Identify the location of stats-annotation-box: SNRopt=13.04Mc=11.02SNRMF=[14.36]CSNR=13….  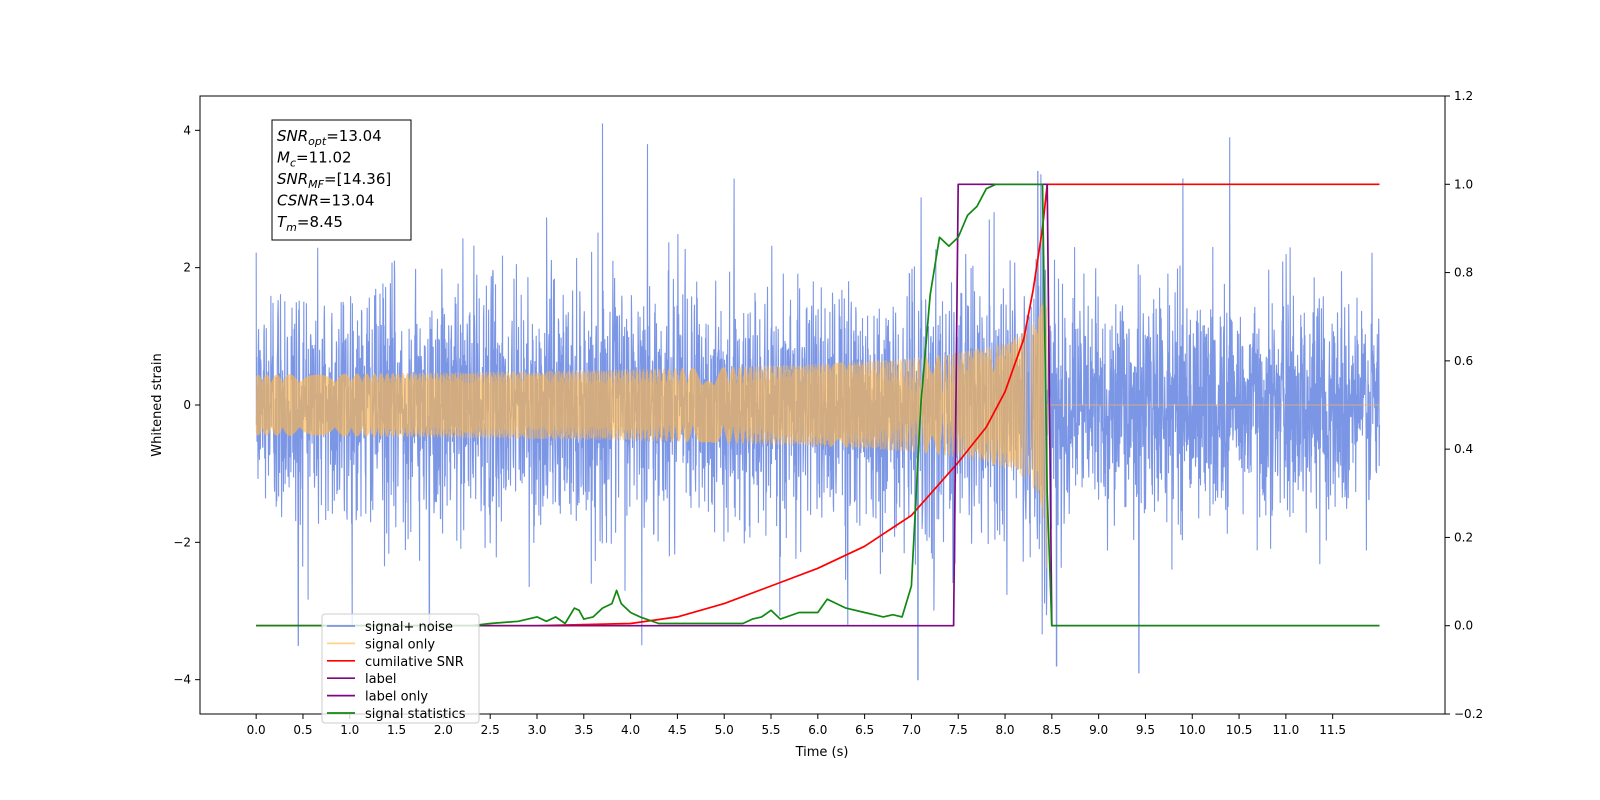
(341, 180).